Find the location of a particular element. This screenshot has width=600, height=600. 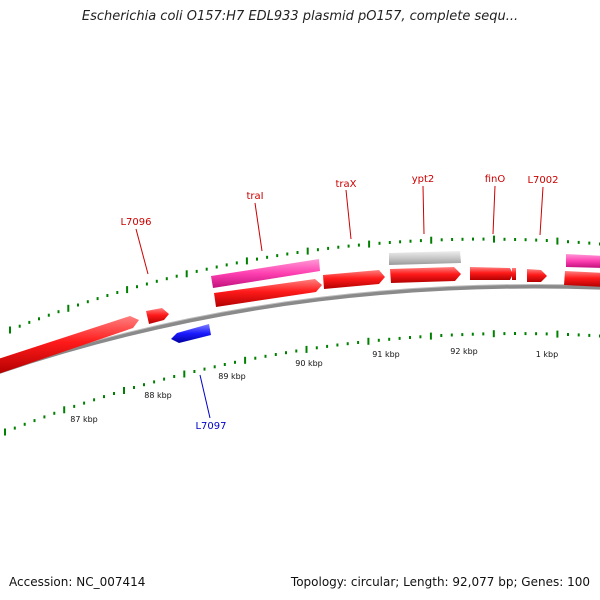

gene-pink-right-feature is located at coordinates (583, 261).